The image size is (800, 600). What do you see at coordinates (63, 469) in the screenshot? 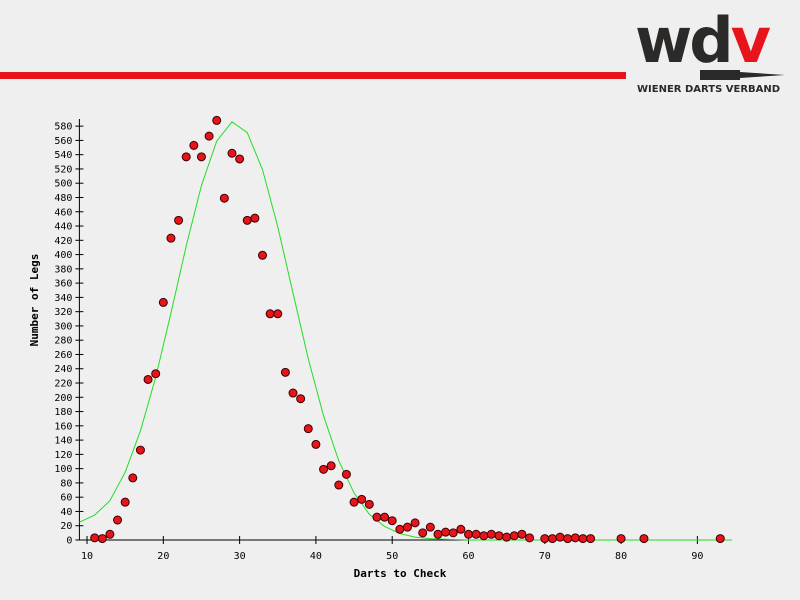
I see `y-tick-label: 100` at bounding box center [63, 469].